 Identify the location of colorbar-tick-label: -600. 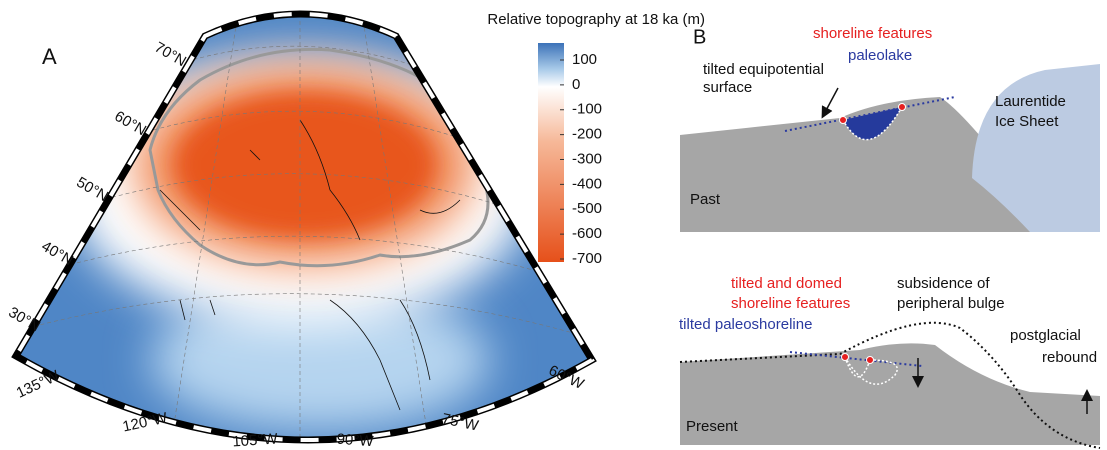
(587, 233).